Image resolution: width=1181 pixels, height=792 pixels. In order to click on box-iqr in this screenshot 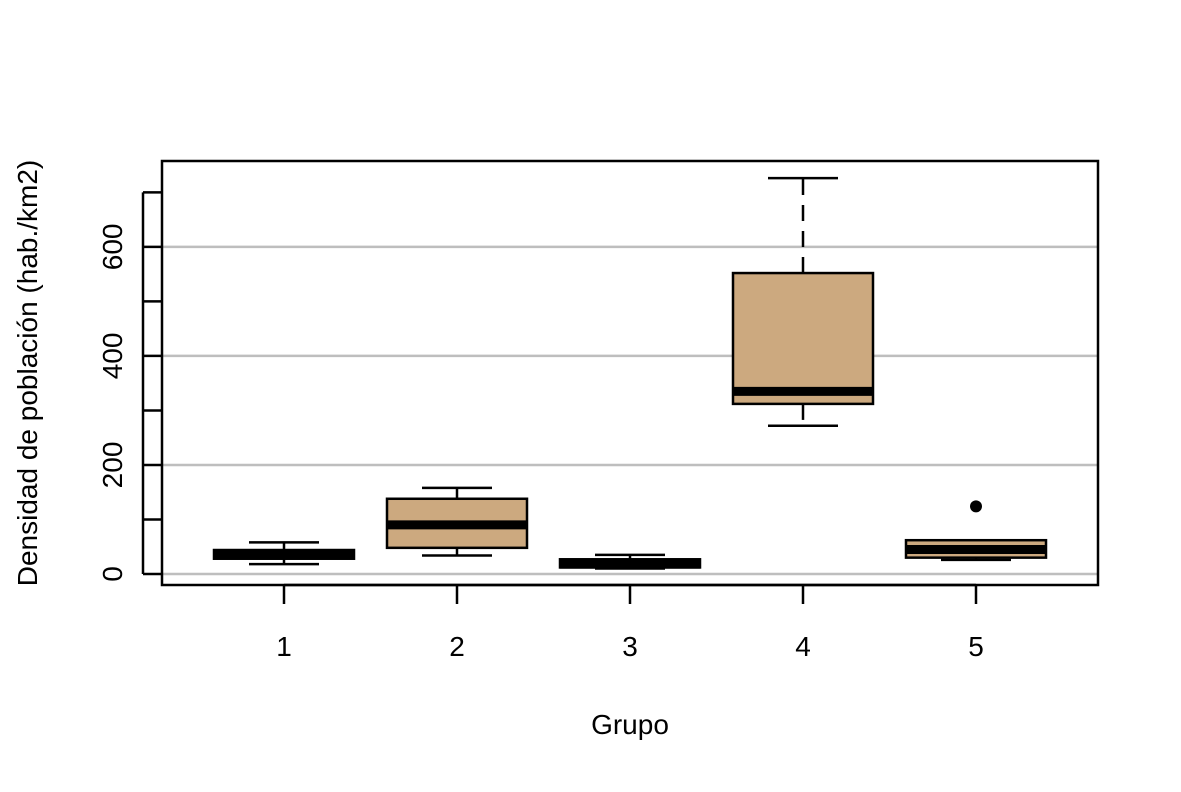, I will do `click(803, 338)`.